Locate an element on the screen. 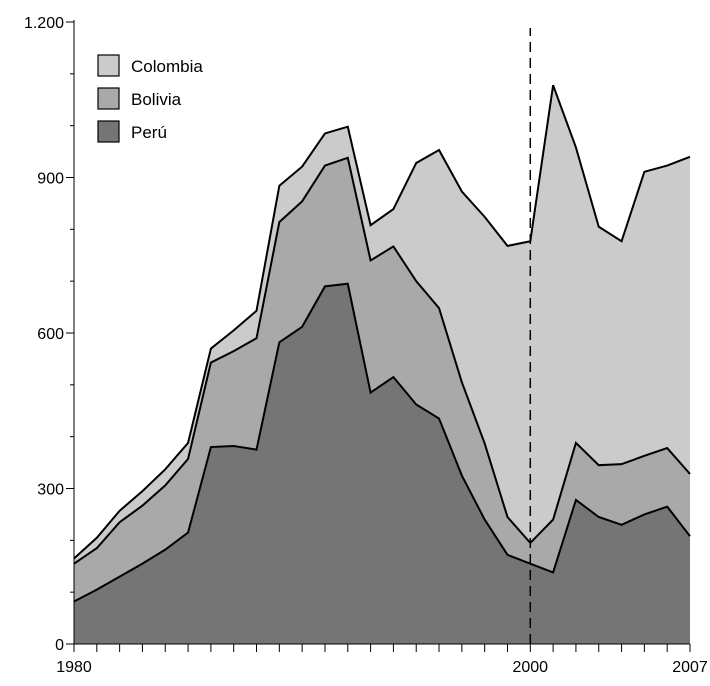  legend: Colombia Bolivia Perú is located at coordinates (150, 98).